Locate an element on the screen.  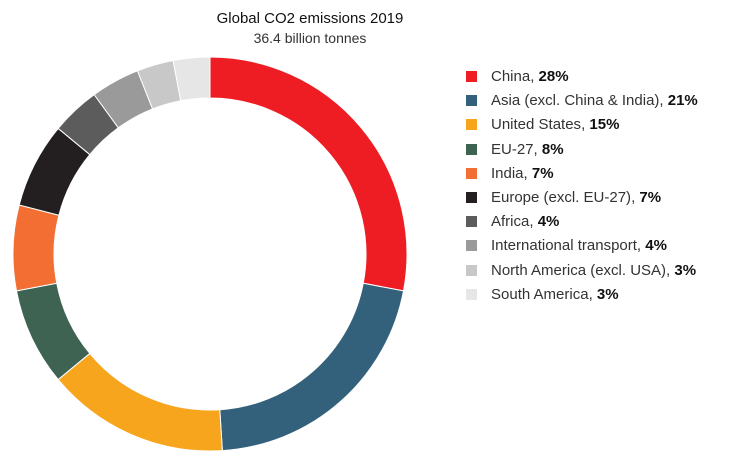
legend-value: 15% is located at coordinates (604, 125).